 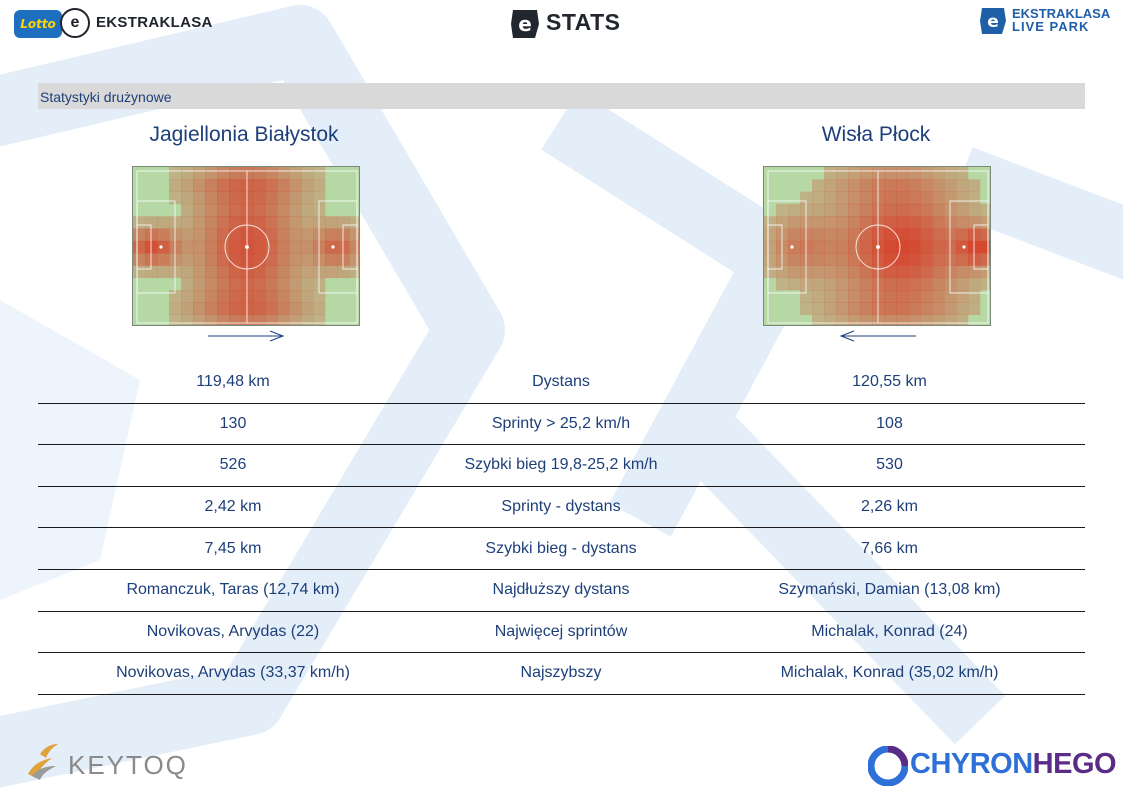 I want to click on stat-label: Najdłuższy dystans, so click(x=561, y=590).